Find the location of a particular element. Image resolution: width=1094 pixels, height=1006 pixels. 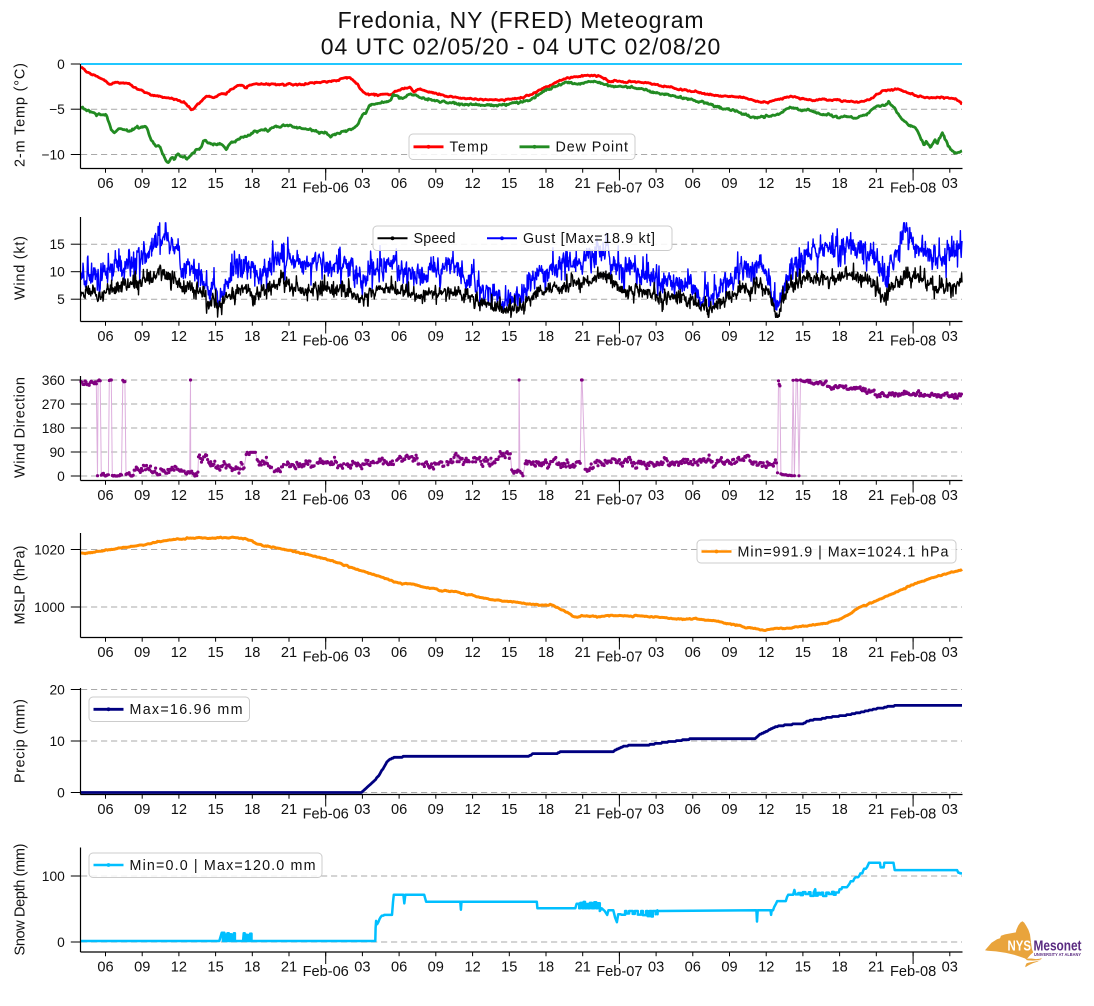

svg-text: 0 is located at coordinates (61, 792).